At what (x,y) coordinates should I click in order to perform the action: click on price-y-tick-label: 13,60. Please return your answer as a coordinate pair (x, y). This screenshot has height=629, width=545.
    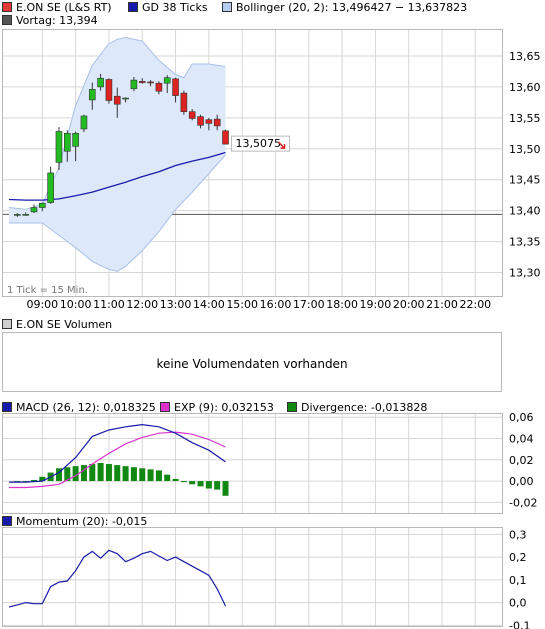
    Looking at the image, I should click on (525, 87).